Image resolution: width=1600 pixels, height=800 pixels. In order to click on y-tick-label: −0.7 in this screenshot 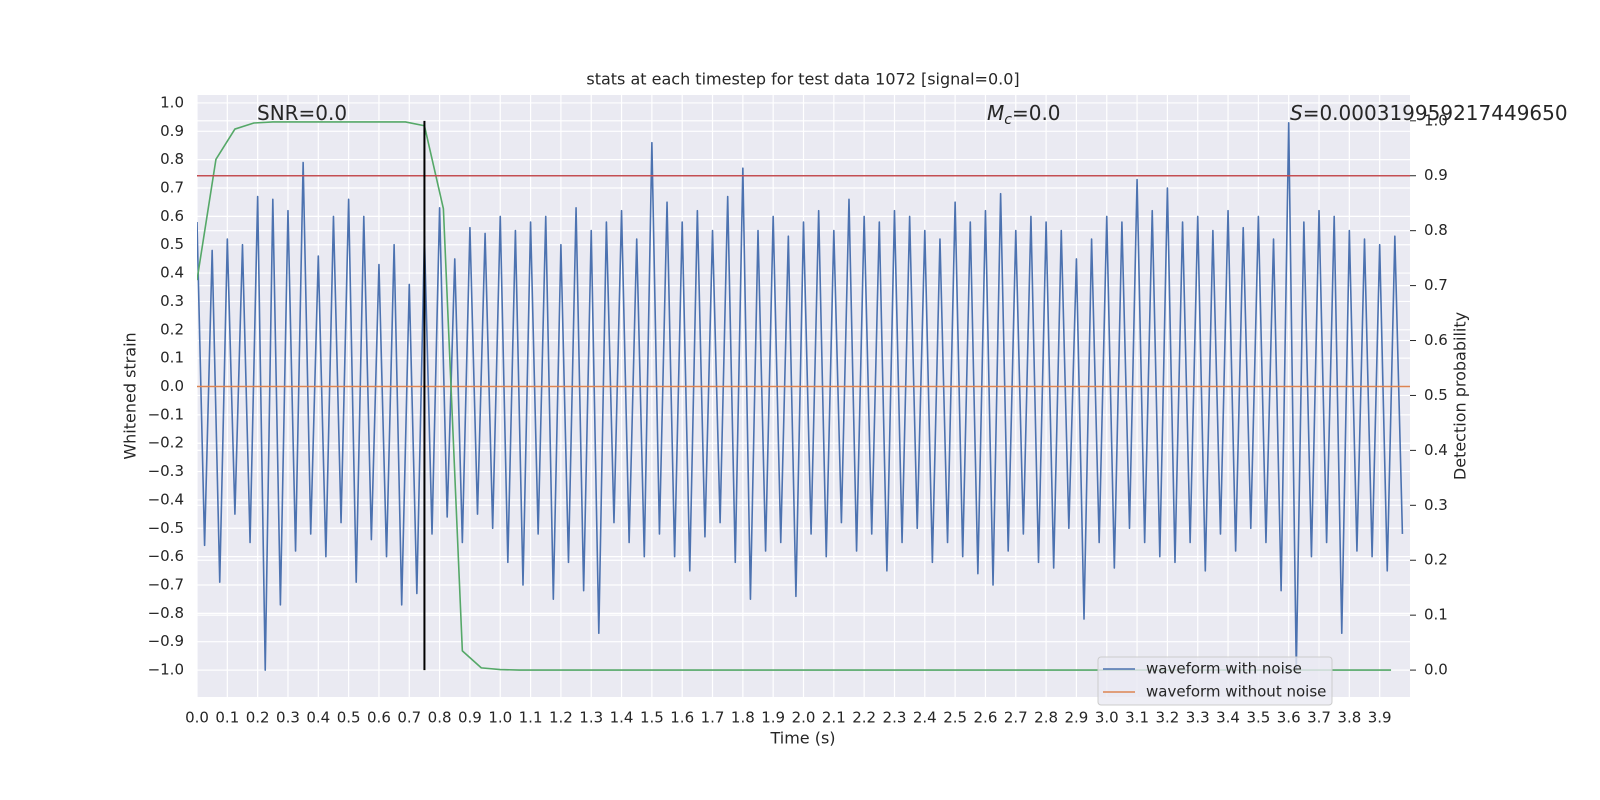, I will do `click(166, 584)`.